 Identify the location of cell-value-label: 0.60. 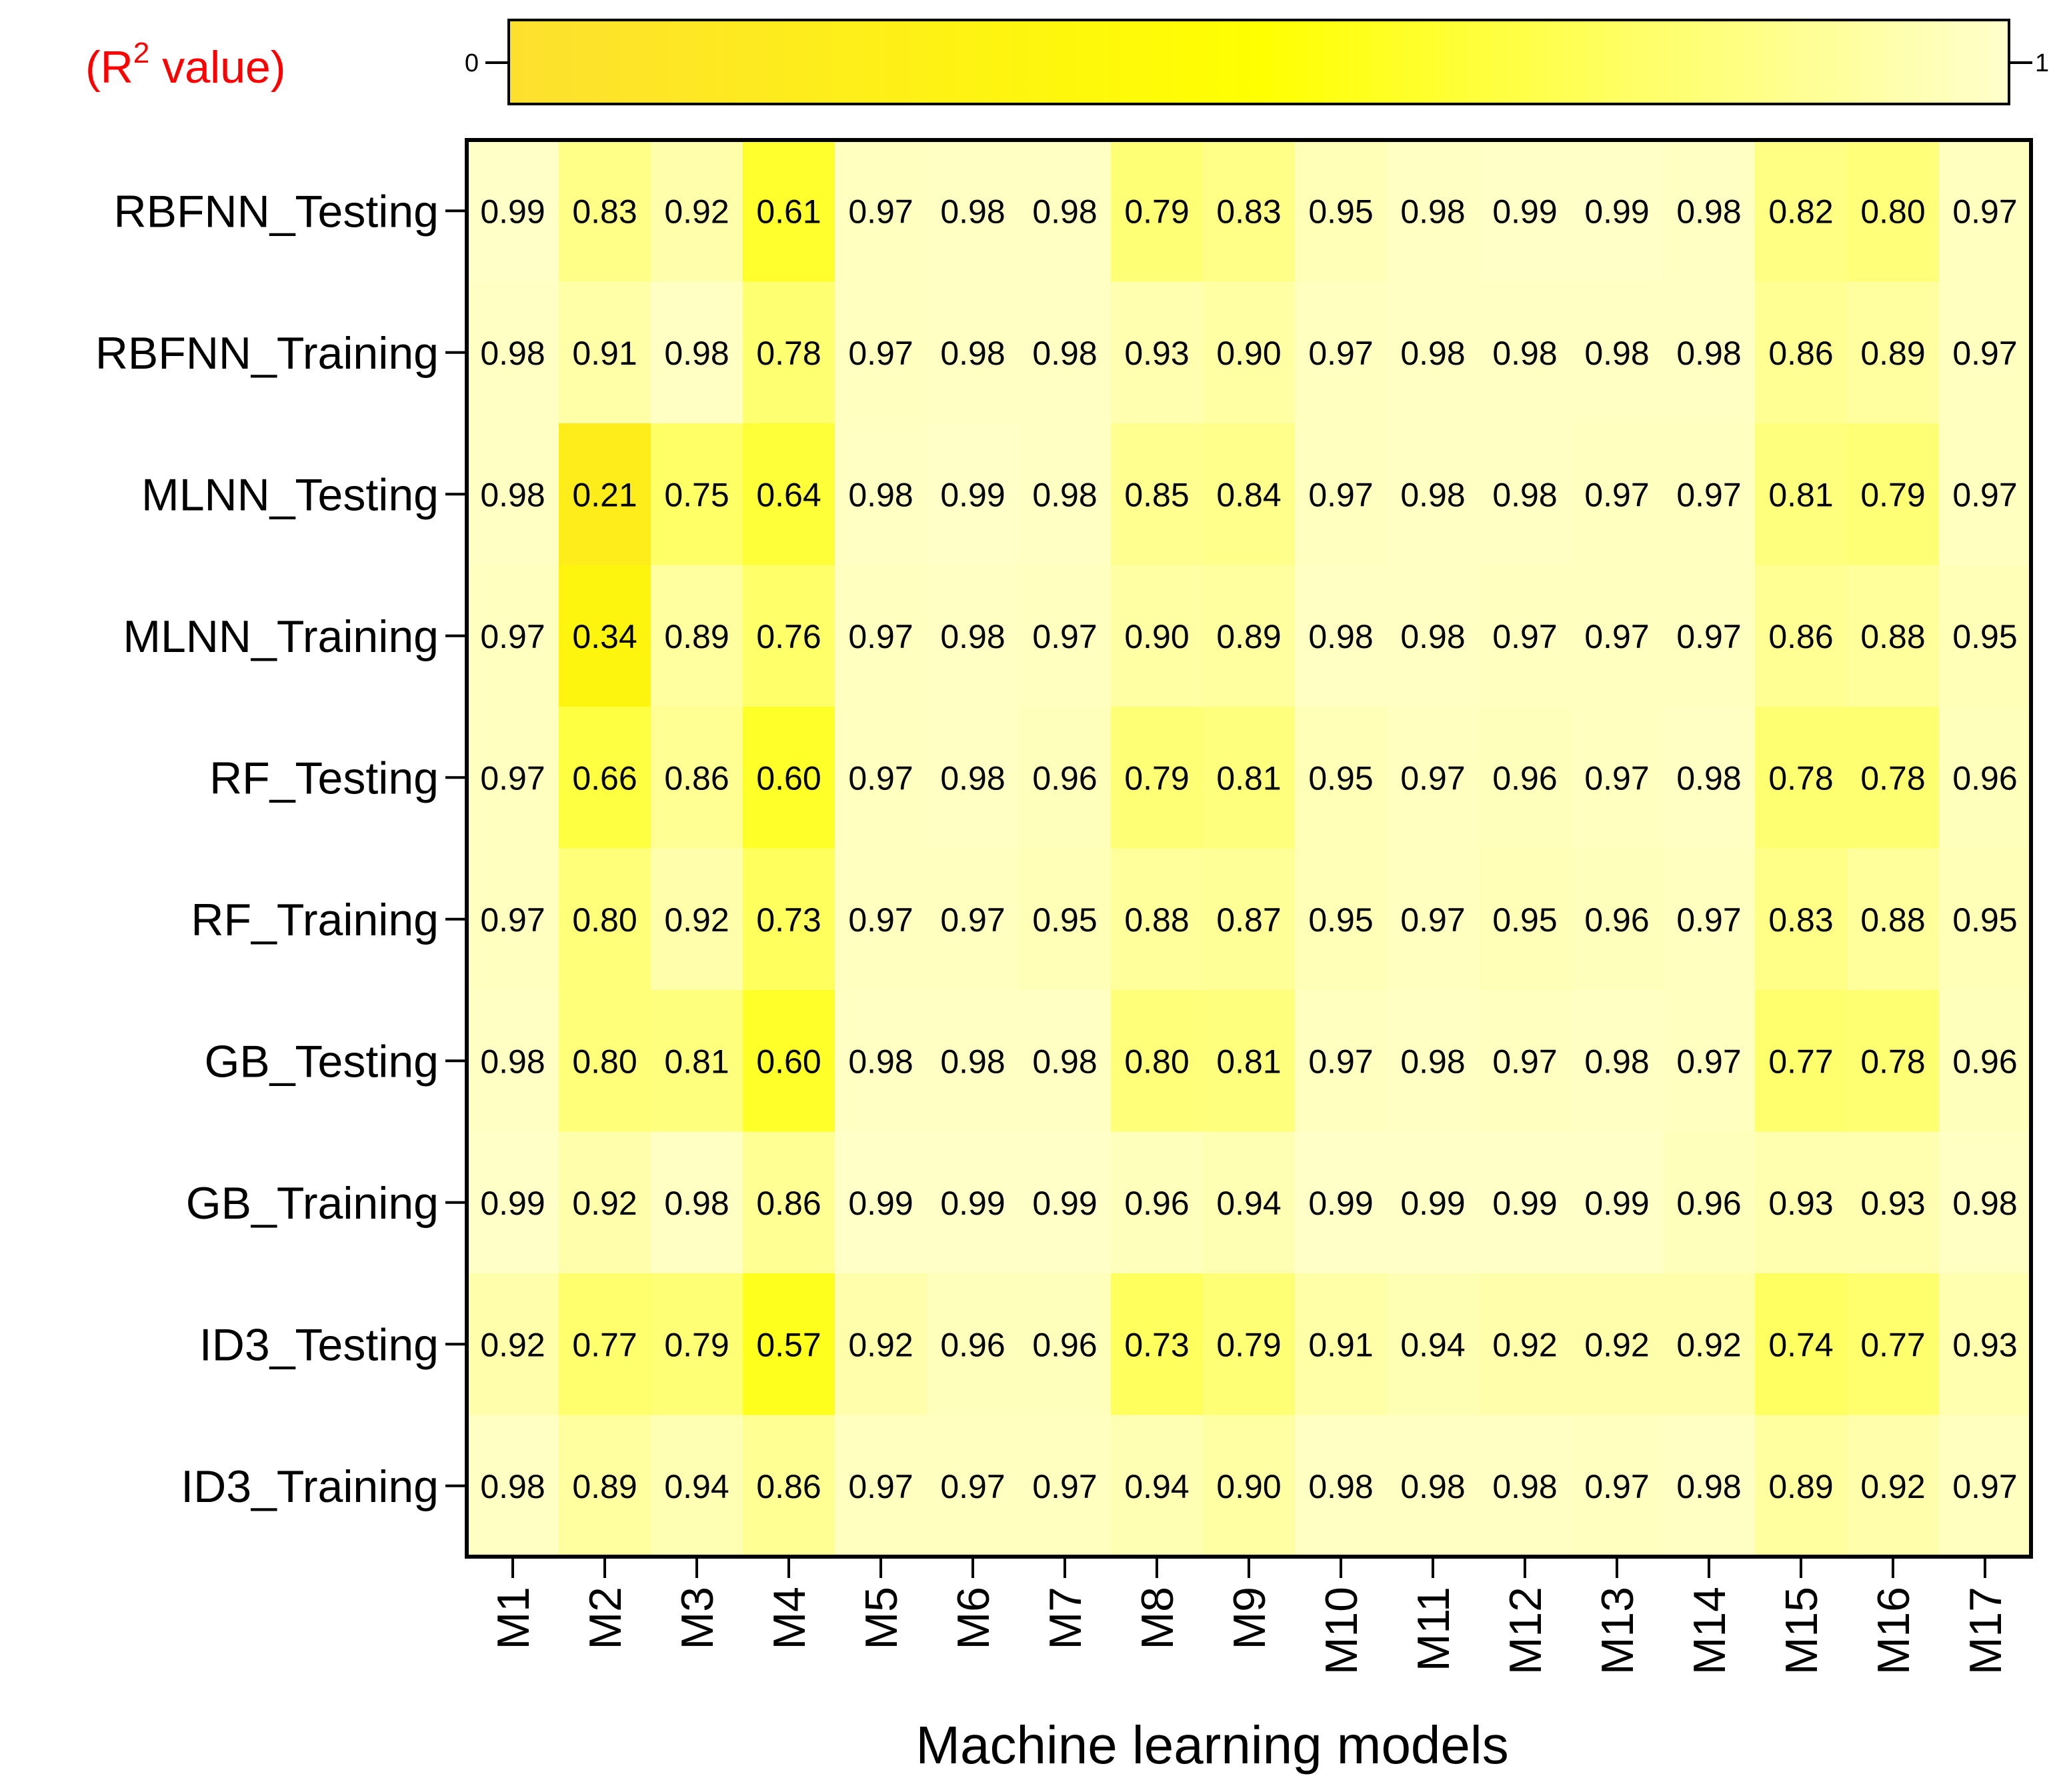
(788, 778).